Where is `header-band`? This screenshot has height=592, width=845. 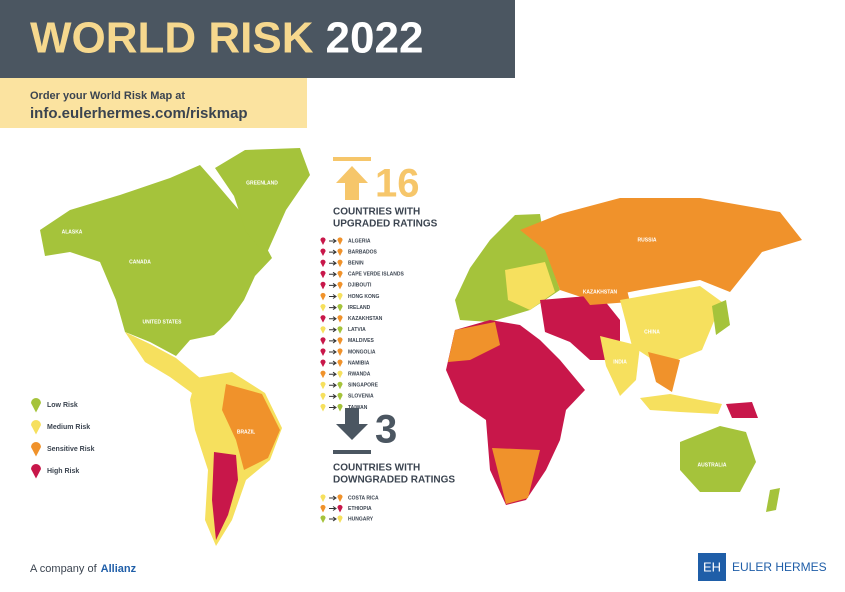 header-band is located at coordinates (257, 39).